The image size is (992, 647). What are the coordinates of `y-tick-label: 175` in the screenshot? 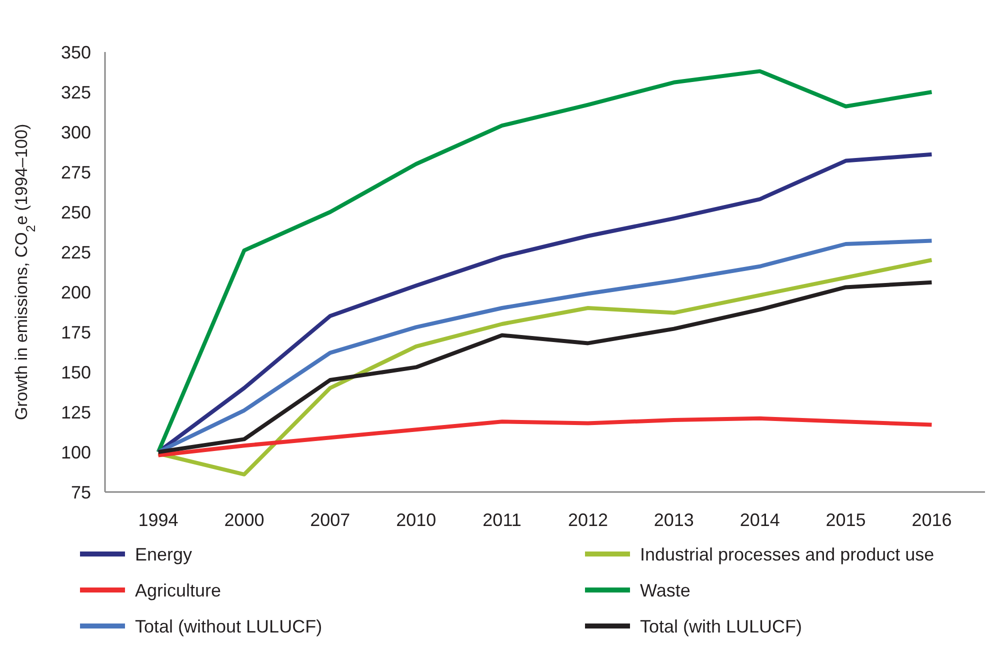 It's located at (75, 332).